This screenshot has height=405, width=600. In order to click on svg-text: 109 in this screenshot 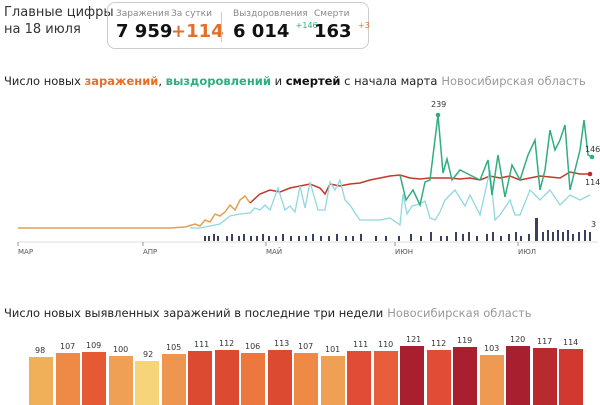, I will do `click(93, 345)`.